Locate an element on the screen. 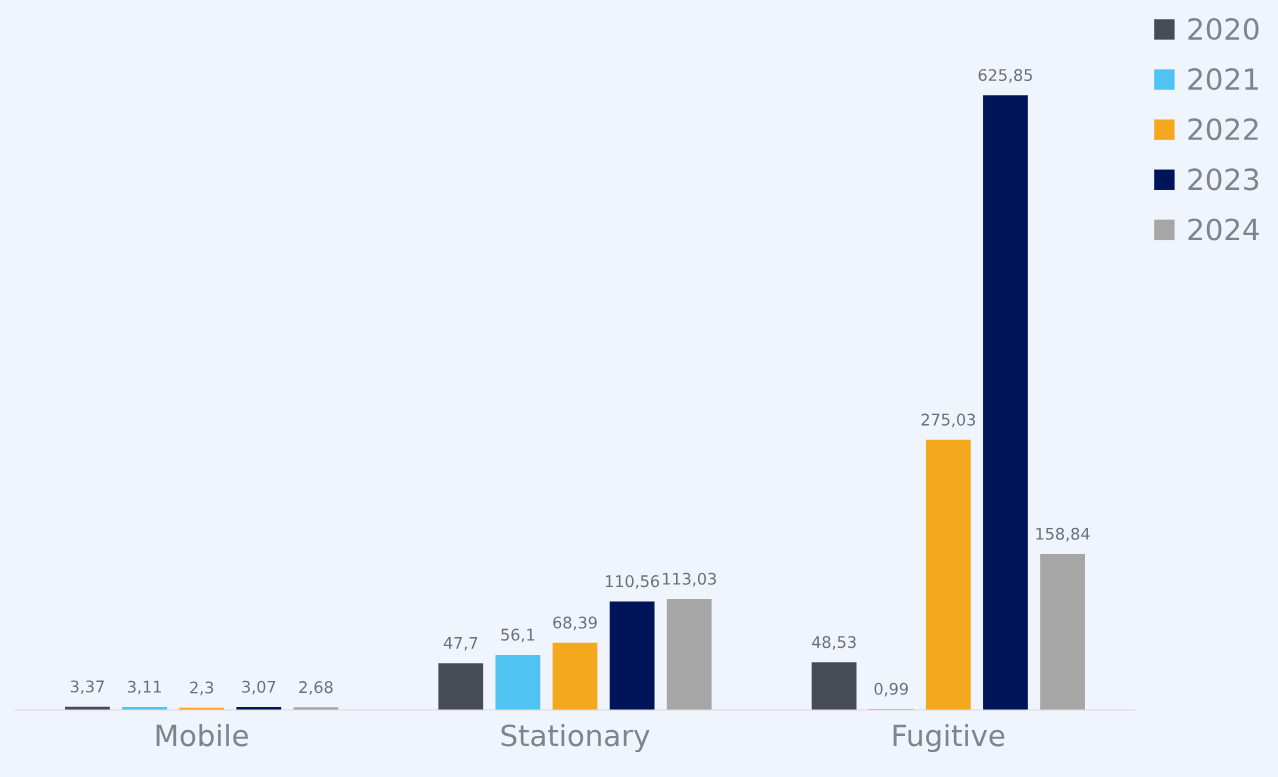 The image size is (1278, 777). x-tick-label: Fugitive is located at coordinates (949, 738).